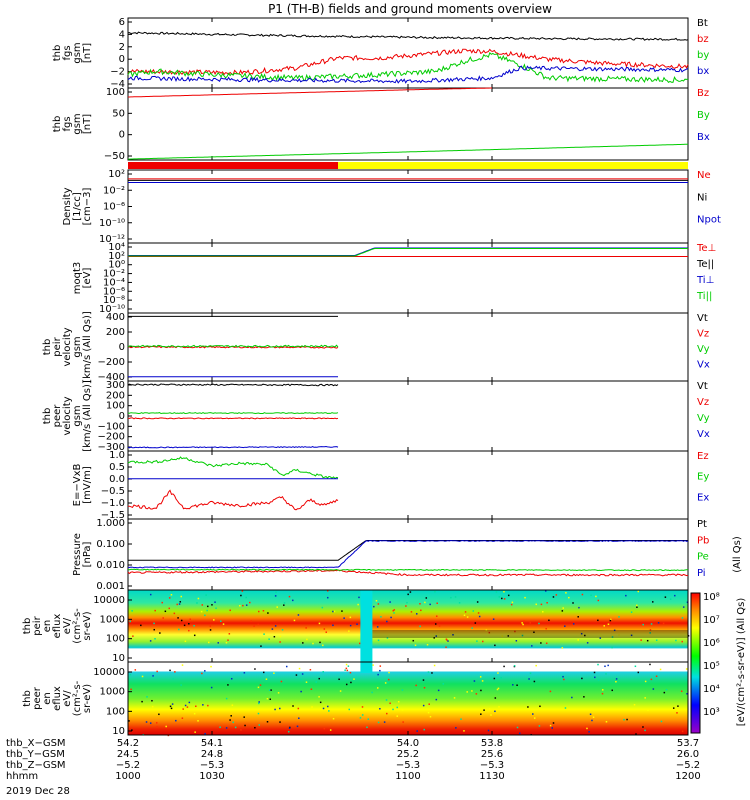 The width and height of the screenshot is (750, 800). What do you see at coordinates (117, 479) in the screenshot?
I see `y-tick-label: 0.0` at bounding box center [117, 479].